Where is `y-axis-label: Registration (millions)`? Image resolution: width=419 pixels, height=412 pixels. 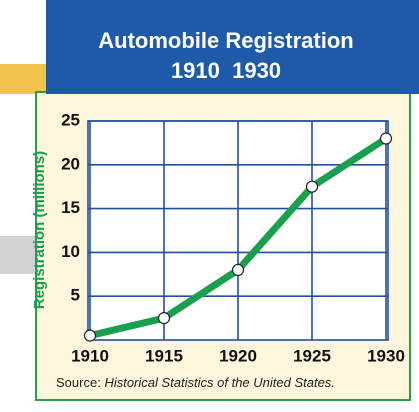
y-axis-label: Registration (millions) is located at coordinates (39, 230).